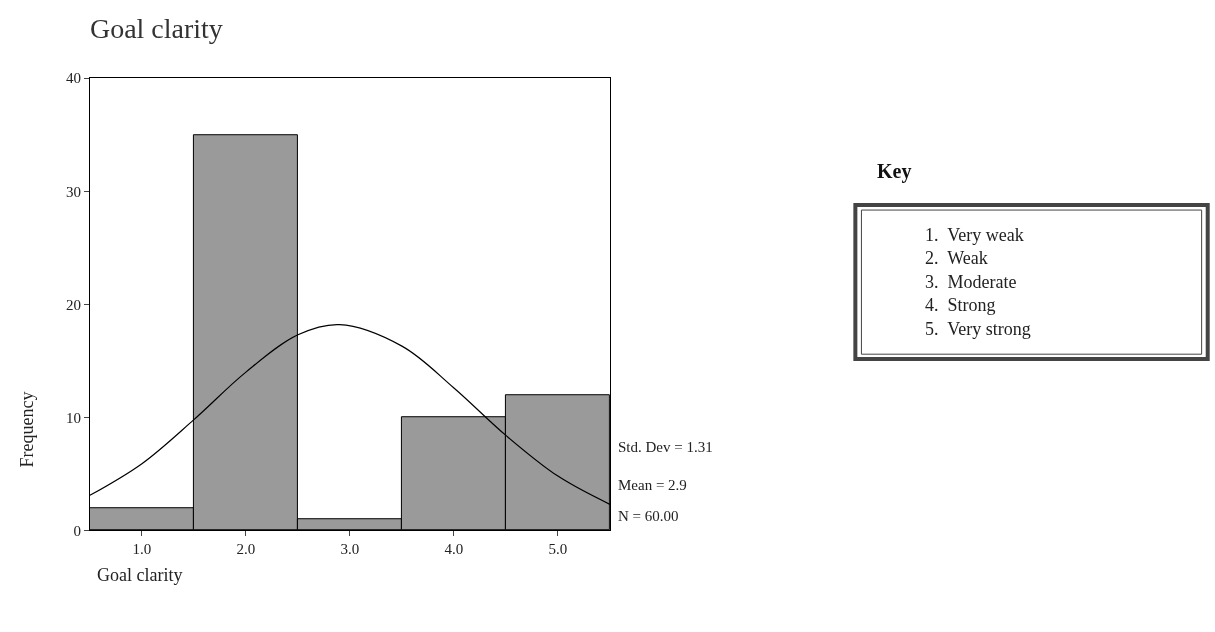 The width and height of the screenshot is (1215, 632). Describe the element at coordinates (350, 549) in the screenshot. I see `x-tick-label: 3.0` at that location.